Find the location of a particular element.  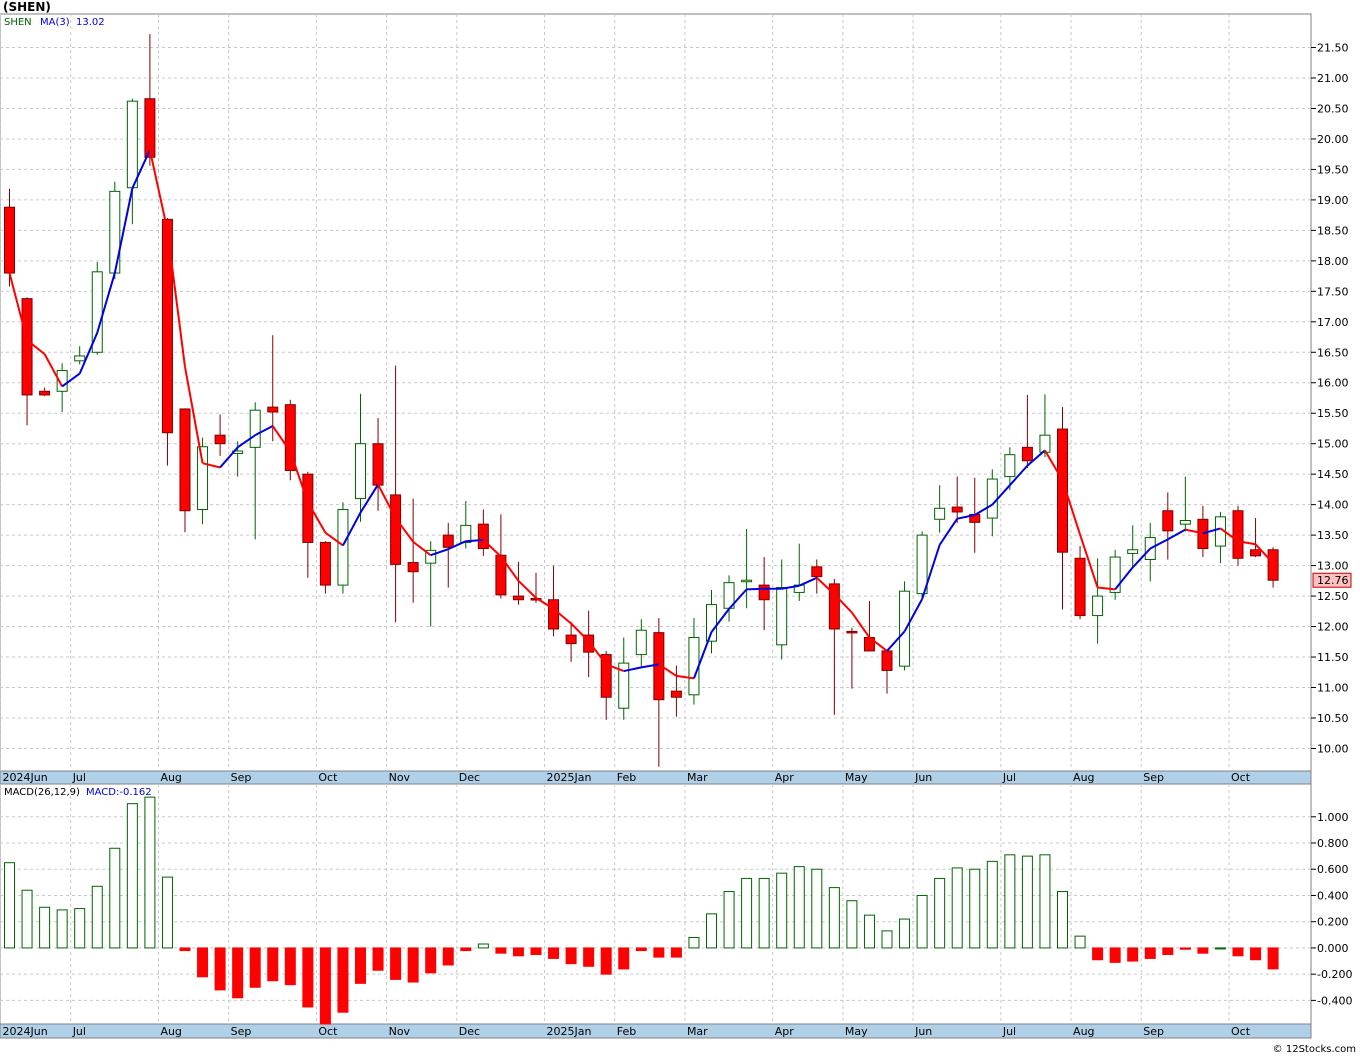

macd-month-label: Aug is located at coordinates (1083, 1031).